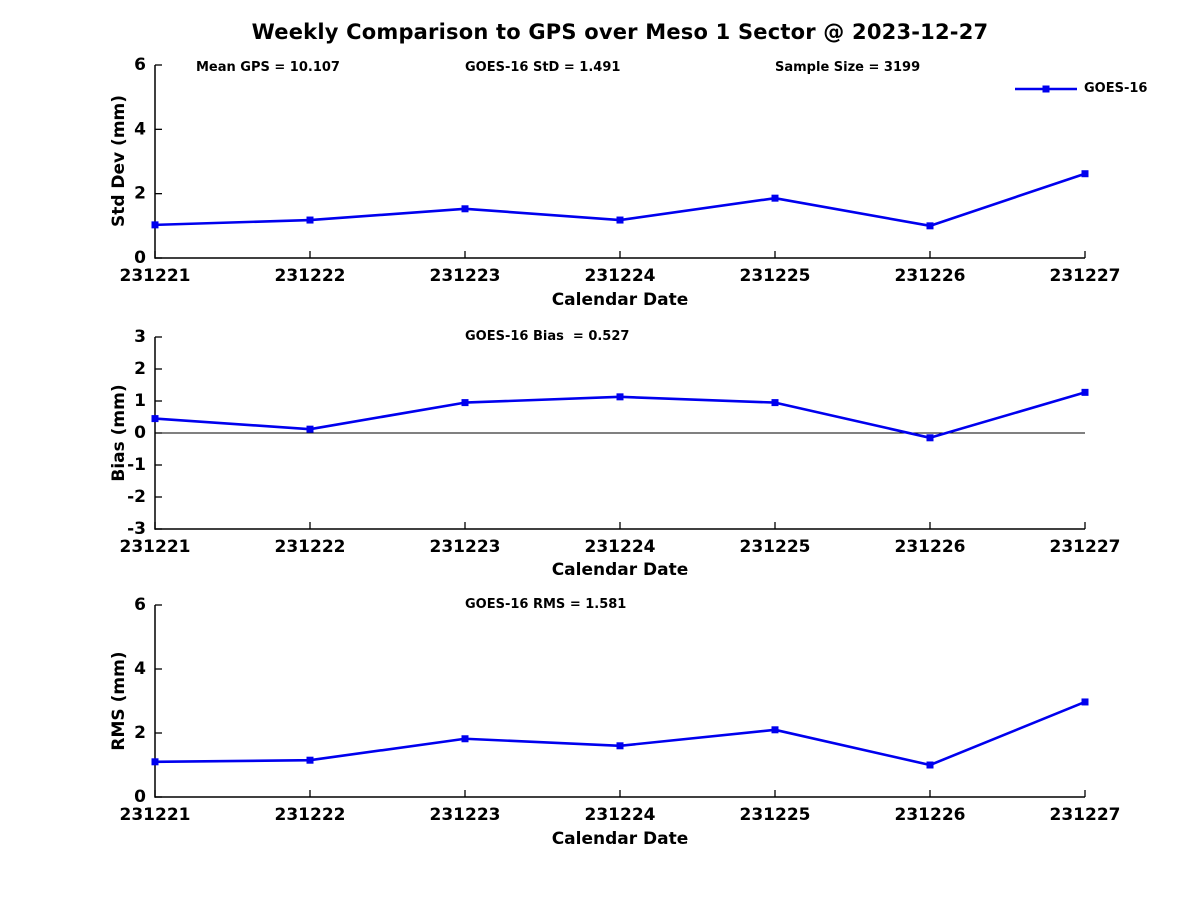 The height and width of the screenshot is (900, 1200). I want to click on y-tick-label: 3, so click(140, 337).